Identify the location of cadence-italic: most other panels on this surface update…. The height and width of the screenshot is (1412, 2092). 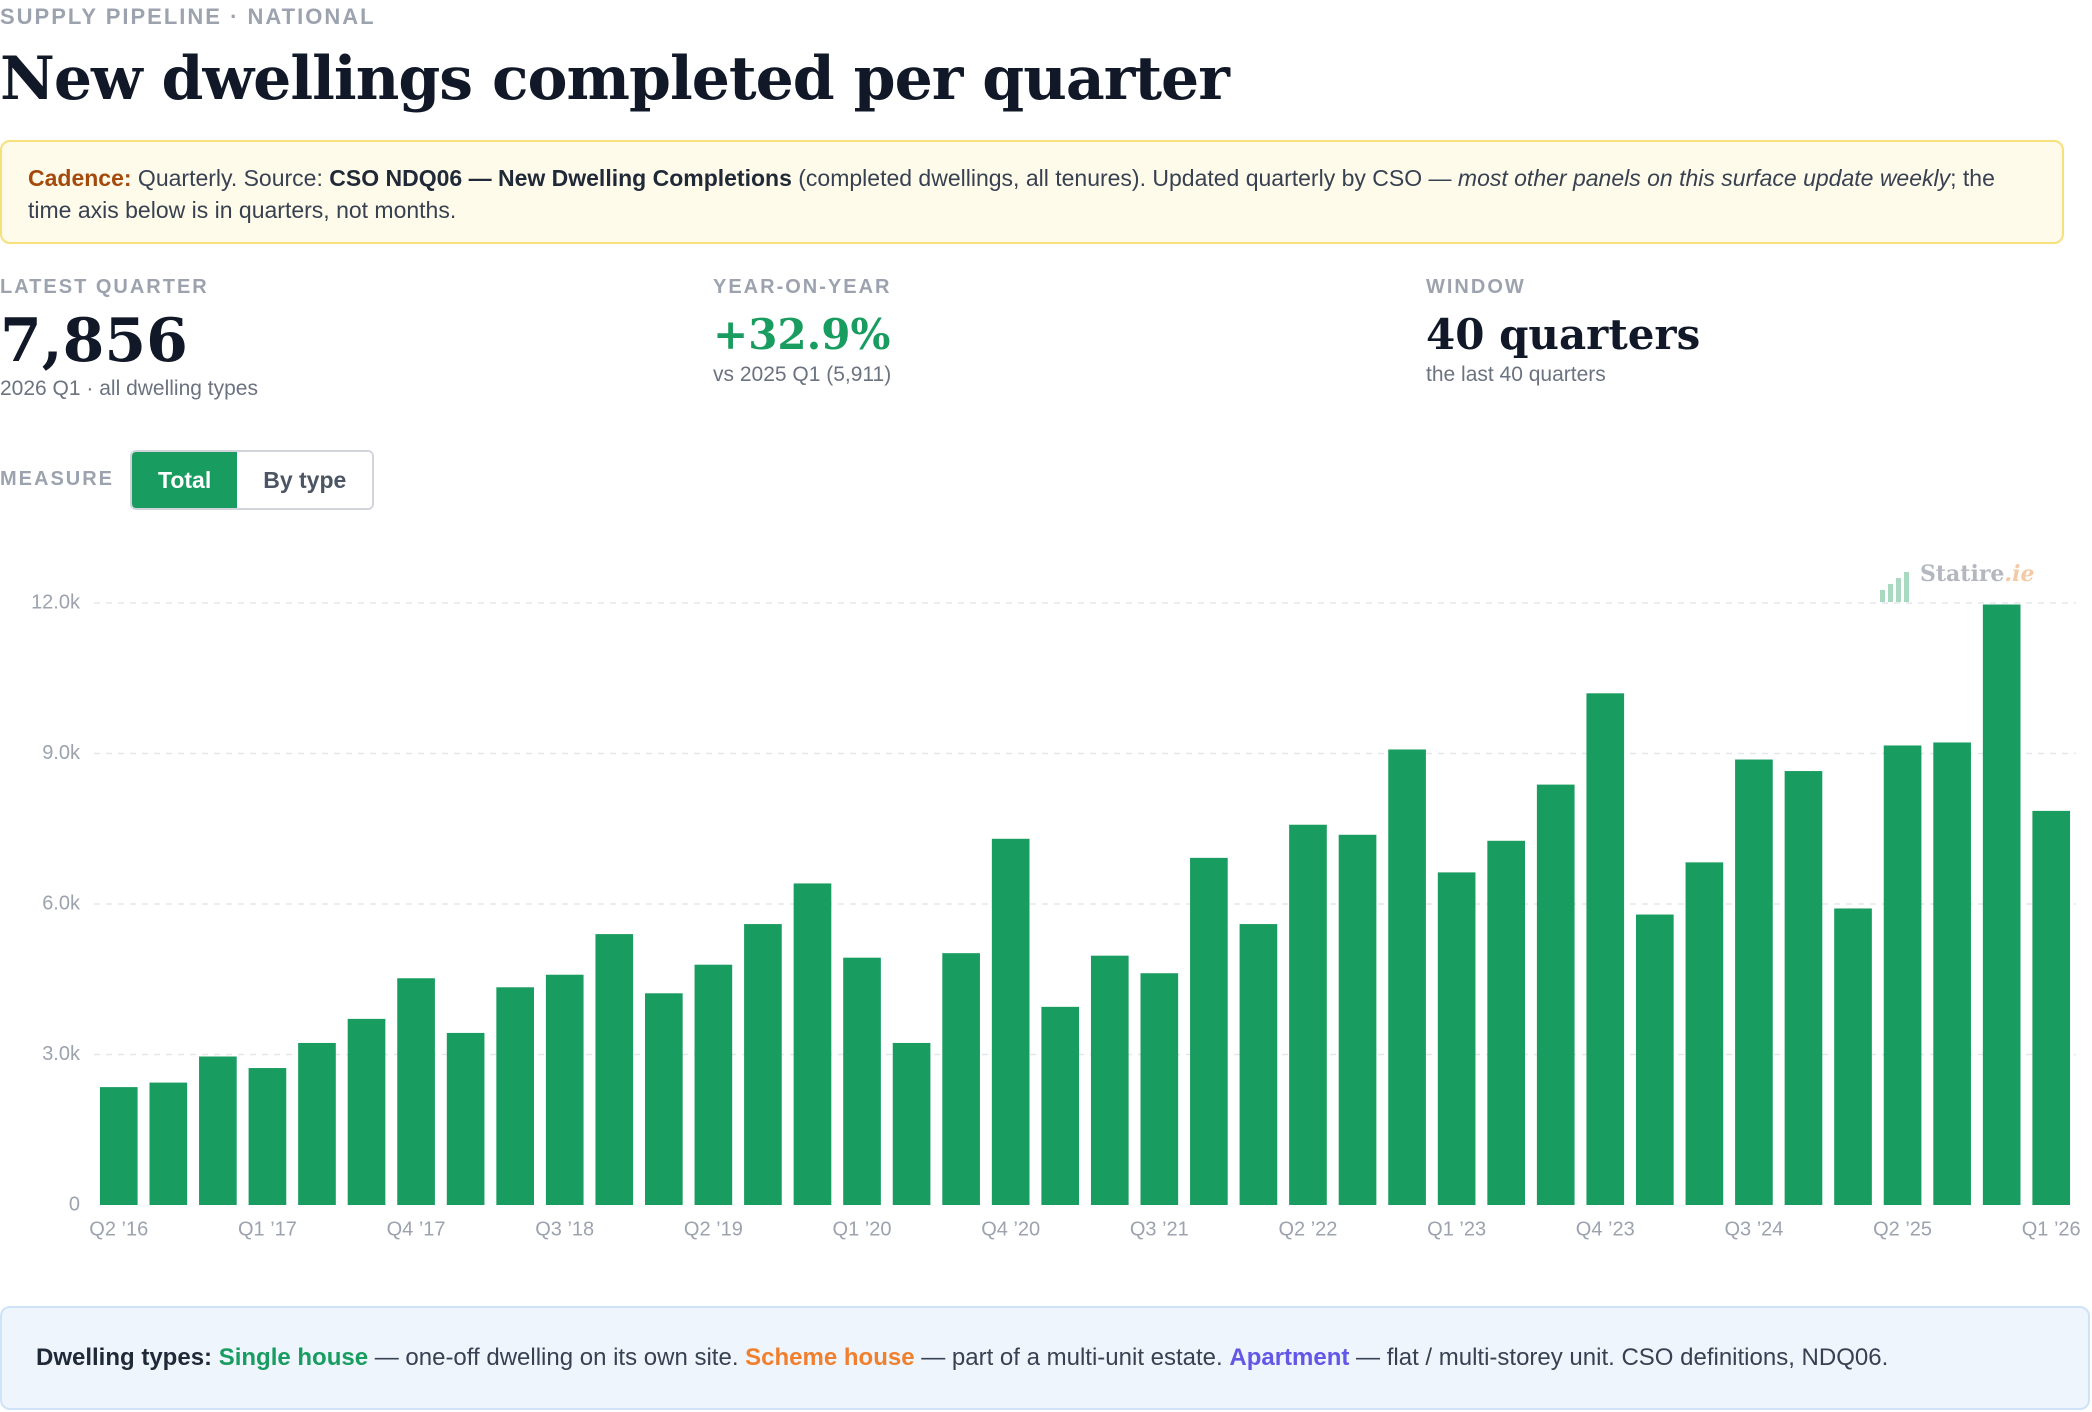
(1704, 178).